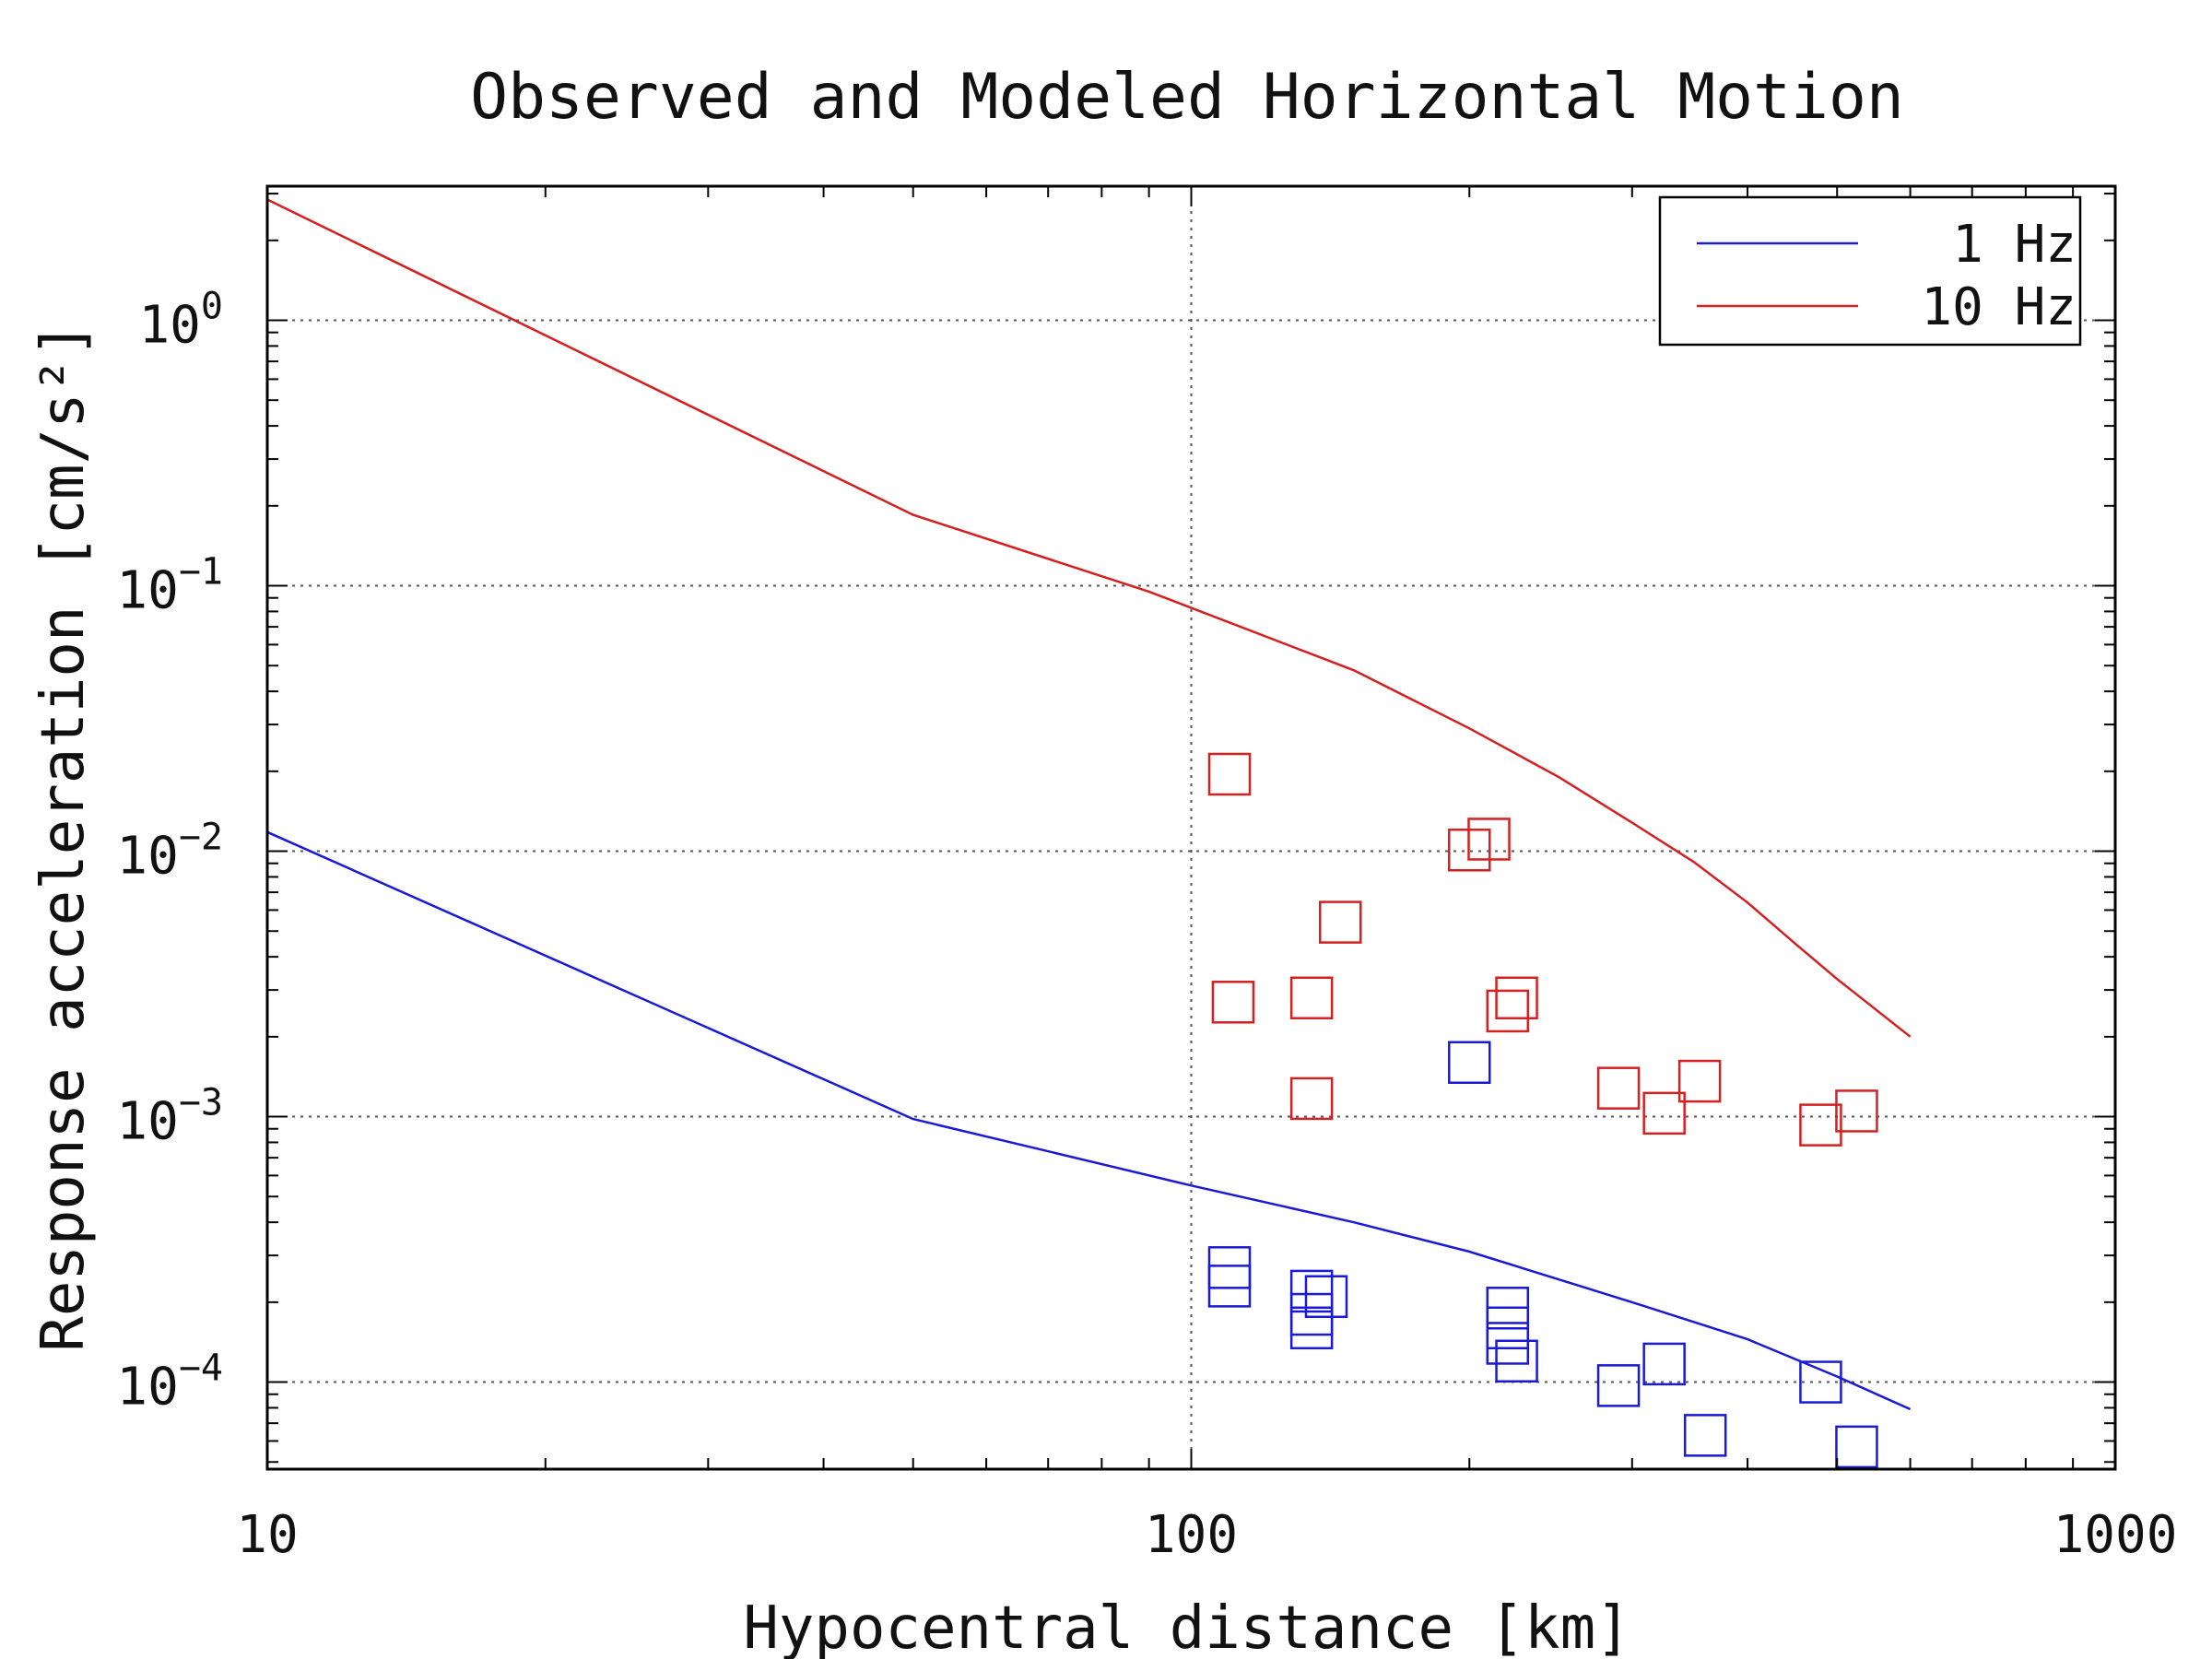 The width and height of the screenshot is (2212, 1659). I want to click on chart-title: Observed and Modeled Horizontal Motion, so click(1187, 97).